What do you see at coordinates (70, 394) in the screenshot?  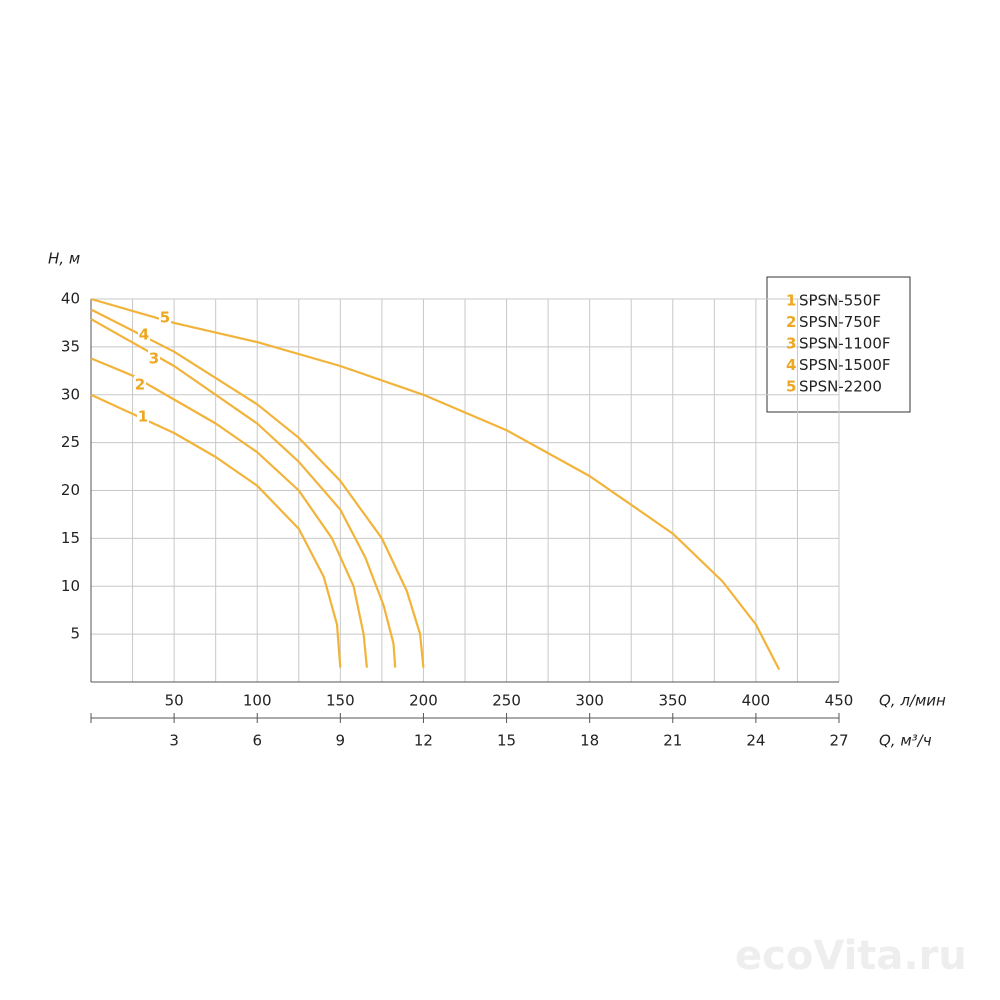 I see `y-tick-label: 30` at bounding box center [70, 394].